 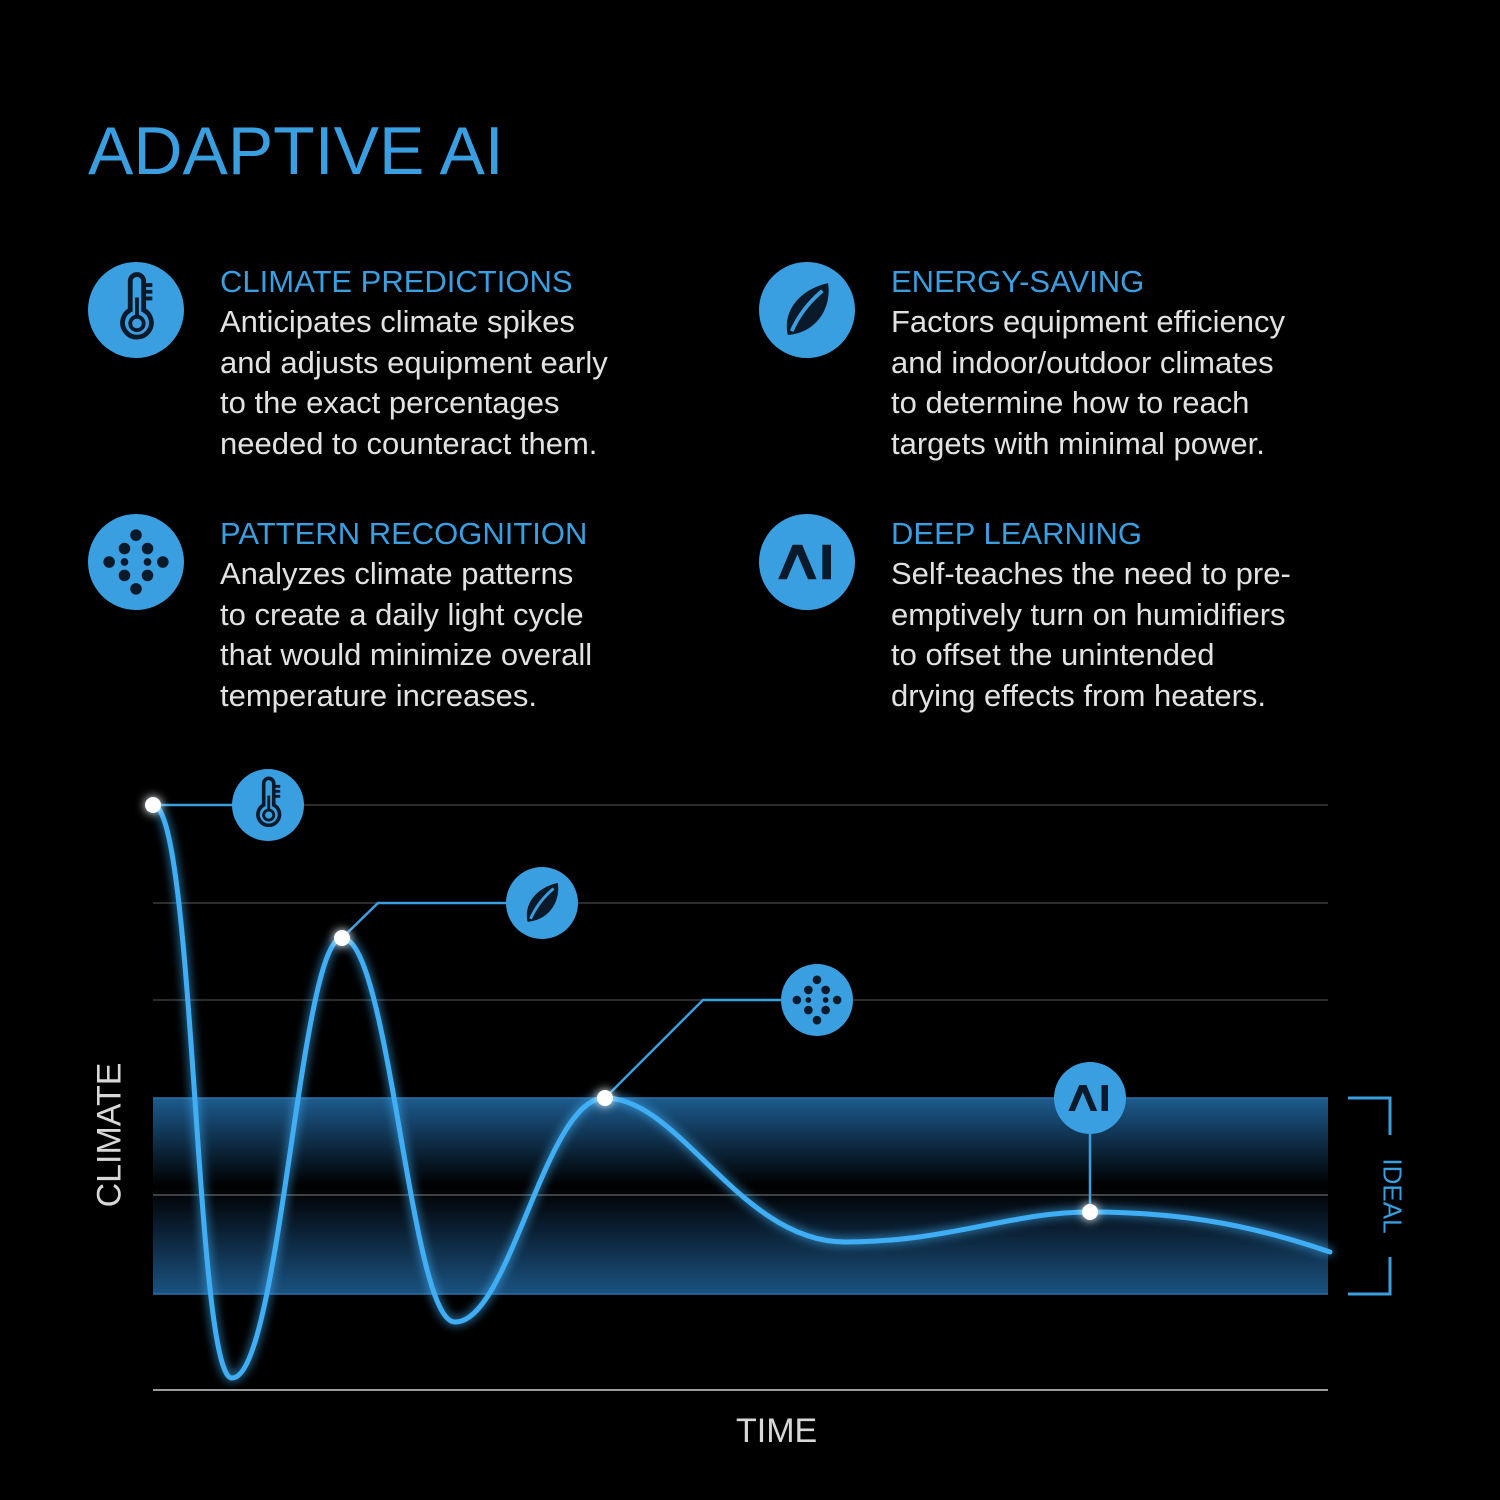 What do you see at coordinates (1078, 443) in the screenshot?
I see `feature-line: targets with minimal power.` at bounding box center [1078, 443].